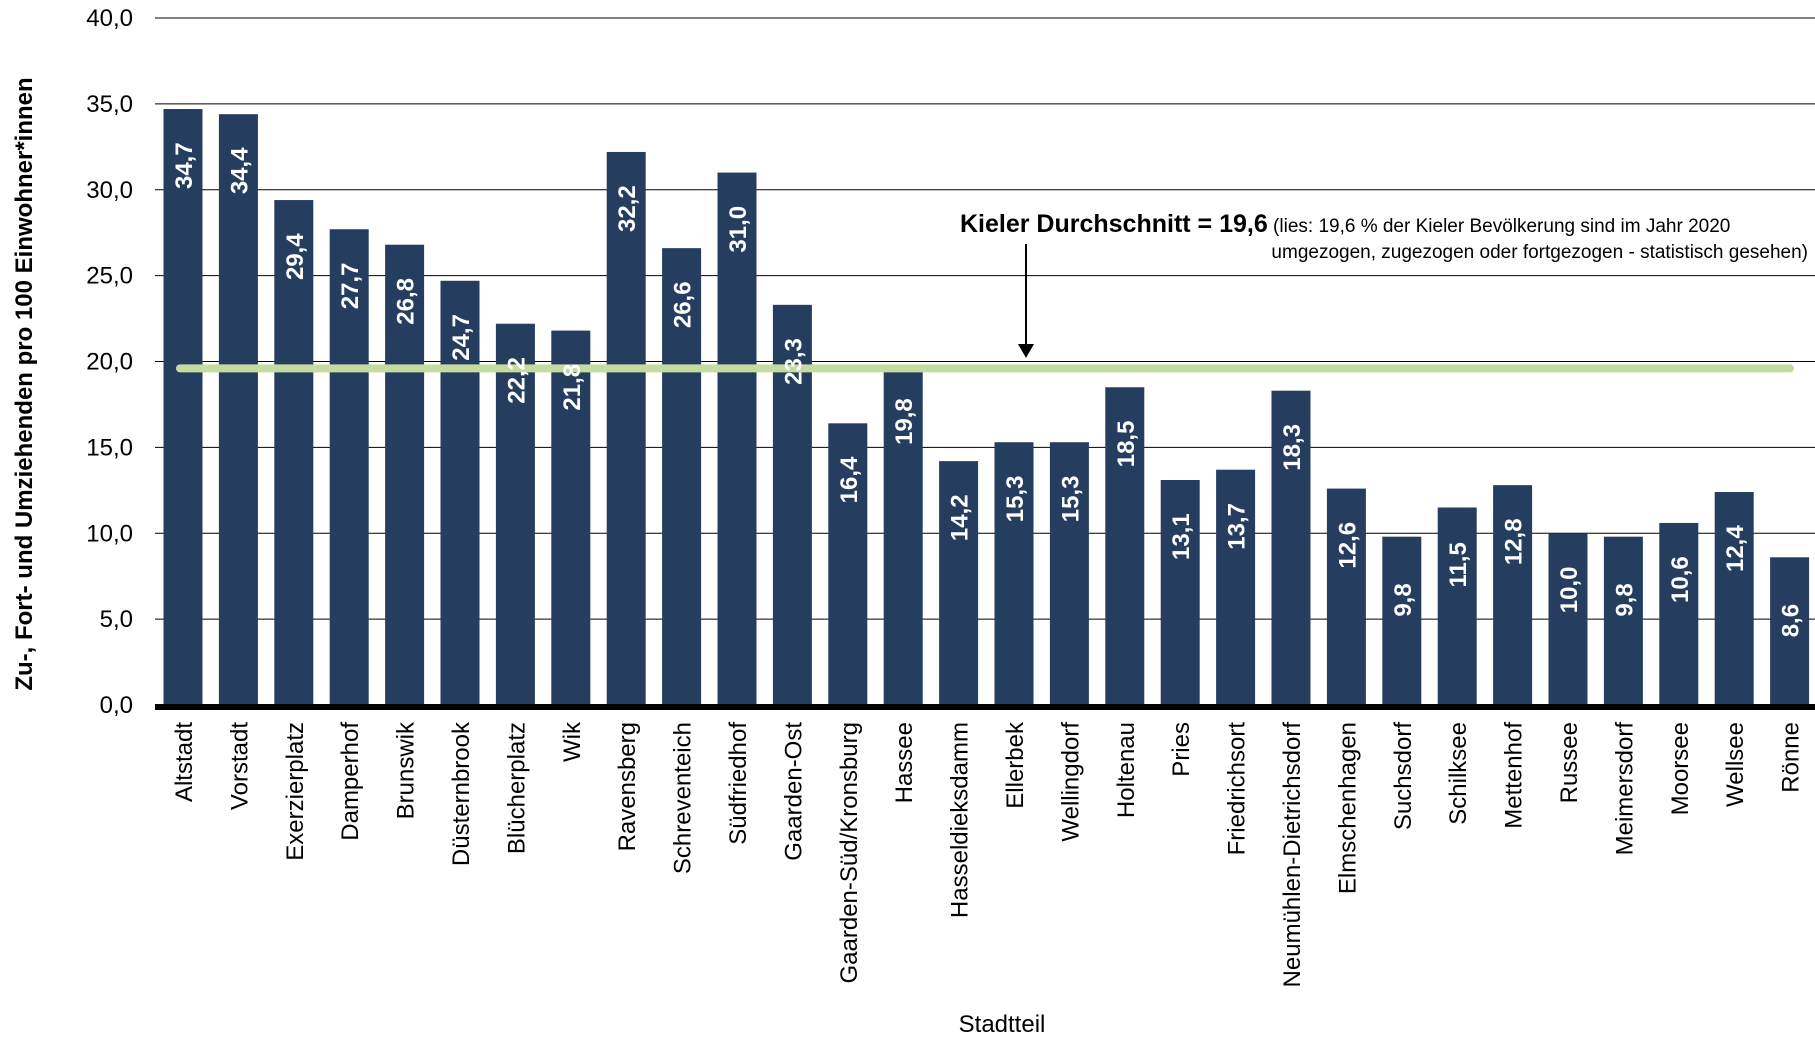  Describe the element at coordinates (1114, 224) in the screenshot. I see `reference-label-bold: Kieler Durchschnitt = 19,6` at that location.